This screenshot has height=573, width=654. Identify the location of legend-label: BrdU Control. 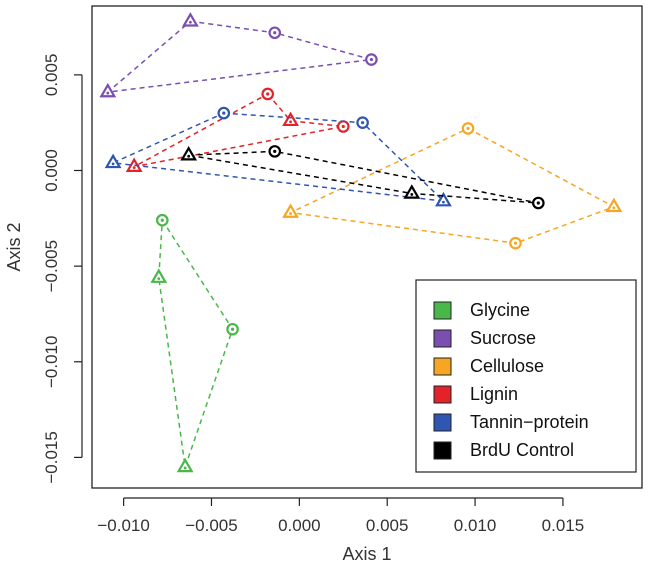
(522, 450).